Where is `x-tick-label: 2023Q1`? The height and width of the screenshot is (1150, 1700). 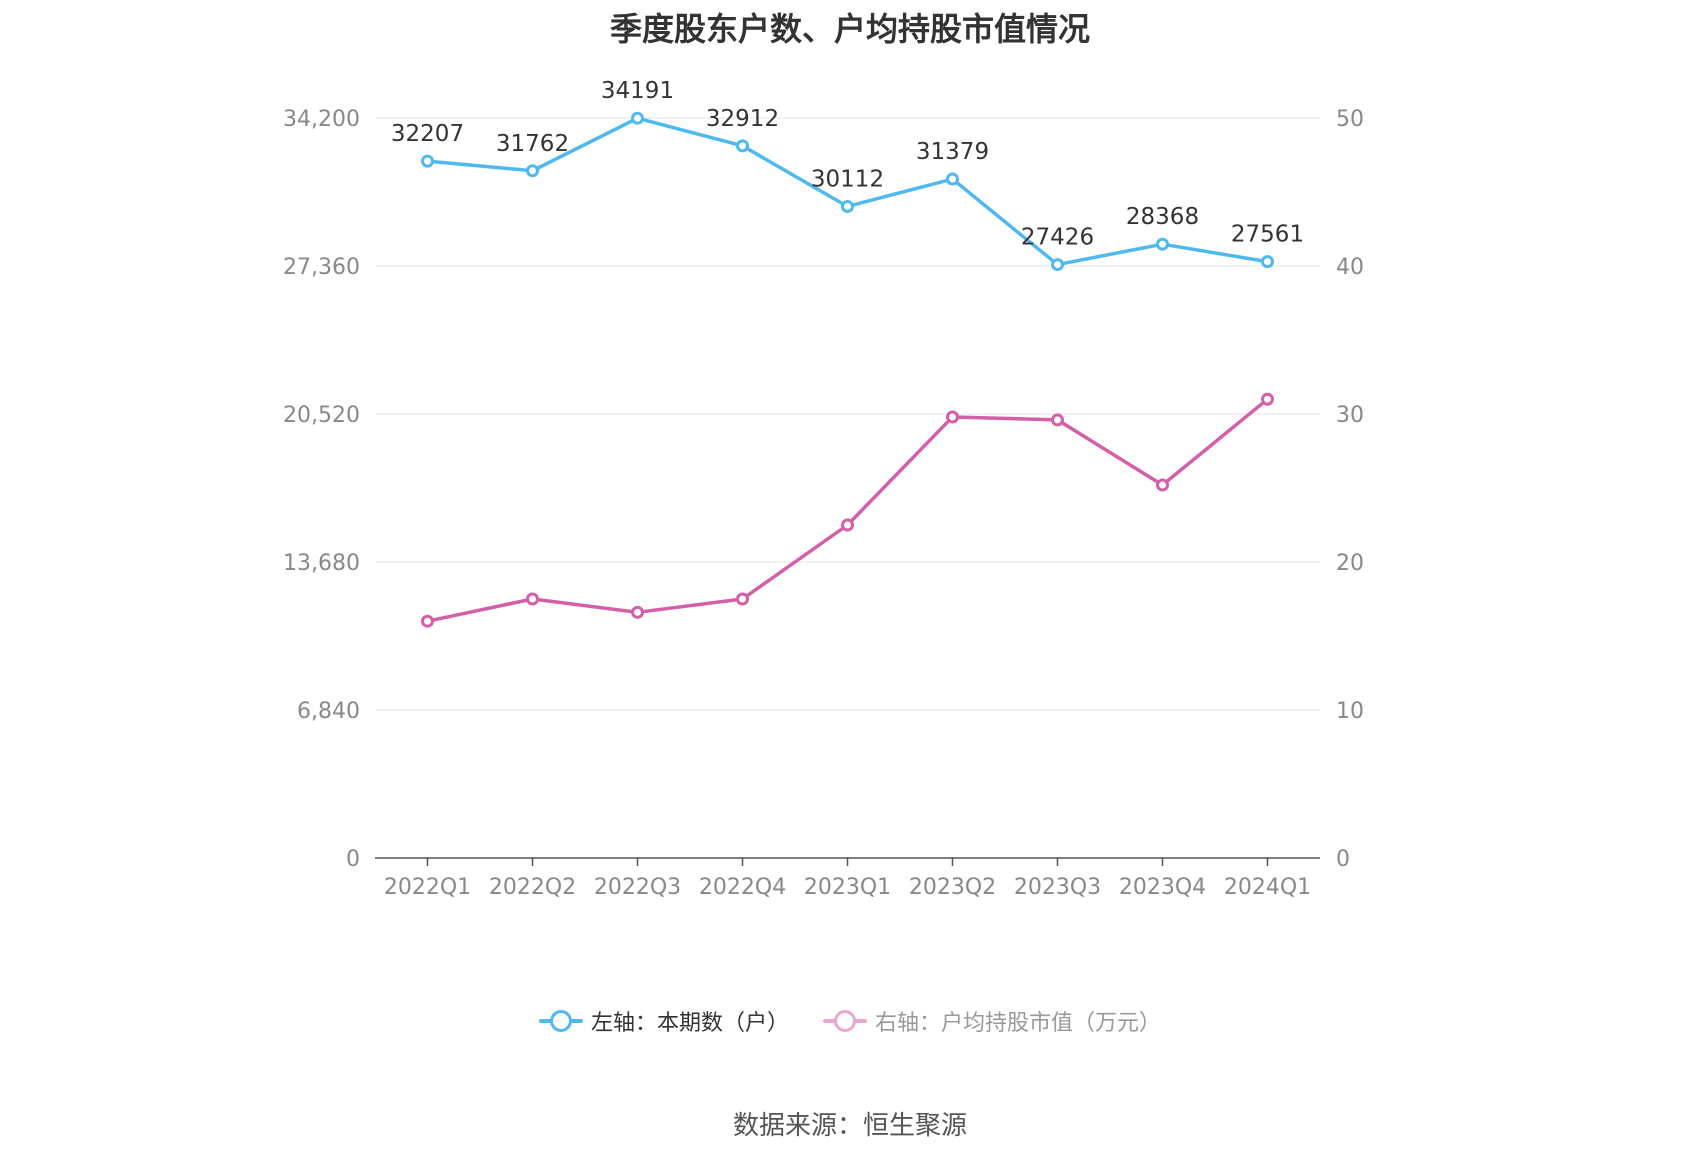 x-tick-label: 2023Q1 is located at coordinates (847, 887).